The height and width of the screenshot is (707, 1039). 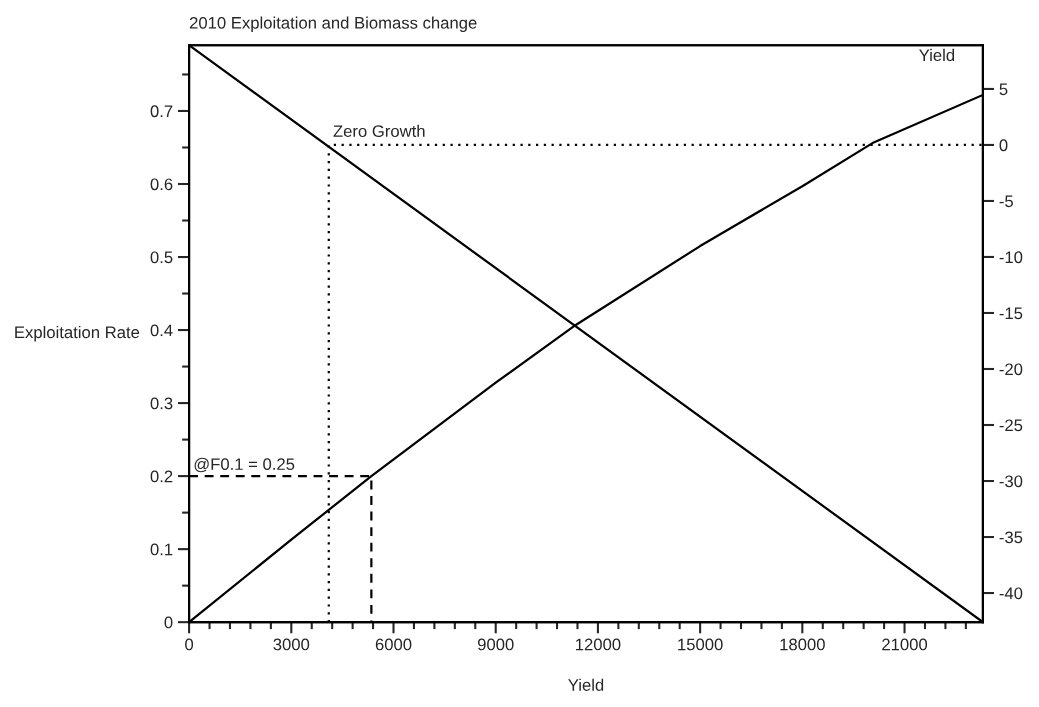 What do you see at coordinates (379, 131) in the screenshot?
I see `annotation: Zero Growth` at bounding box center [379, 131].